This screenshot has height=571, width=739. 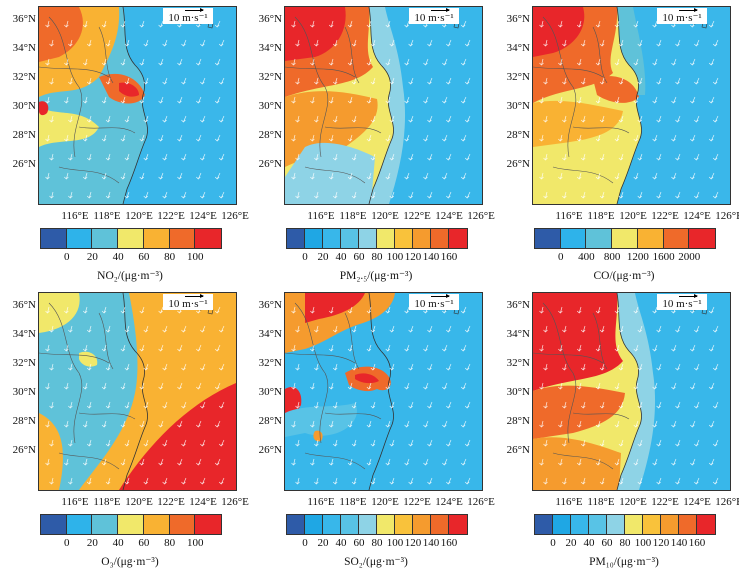 What do you see at coordinates (321, 502) in the screenshot?
I see `longitude-label: 116°E` at bounding box center [321, 502].